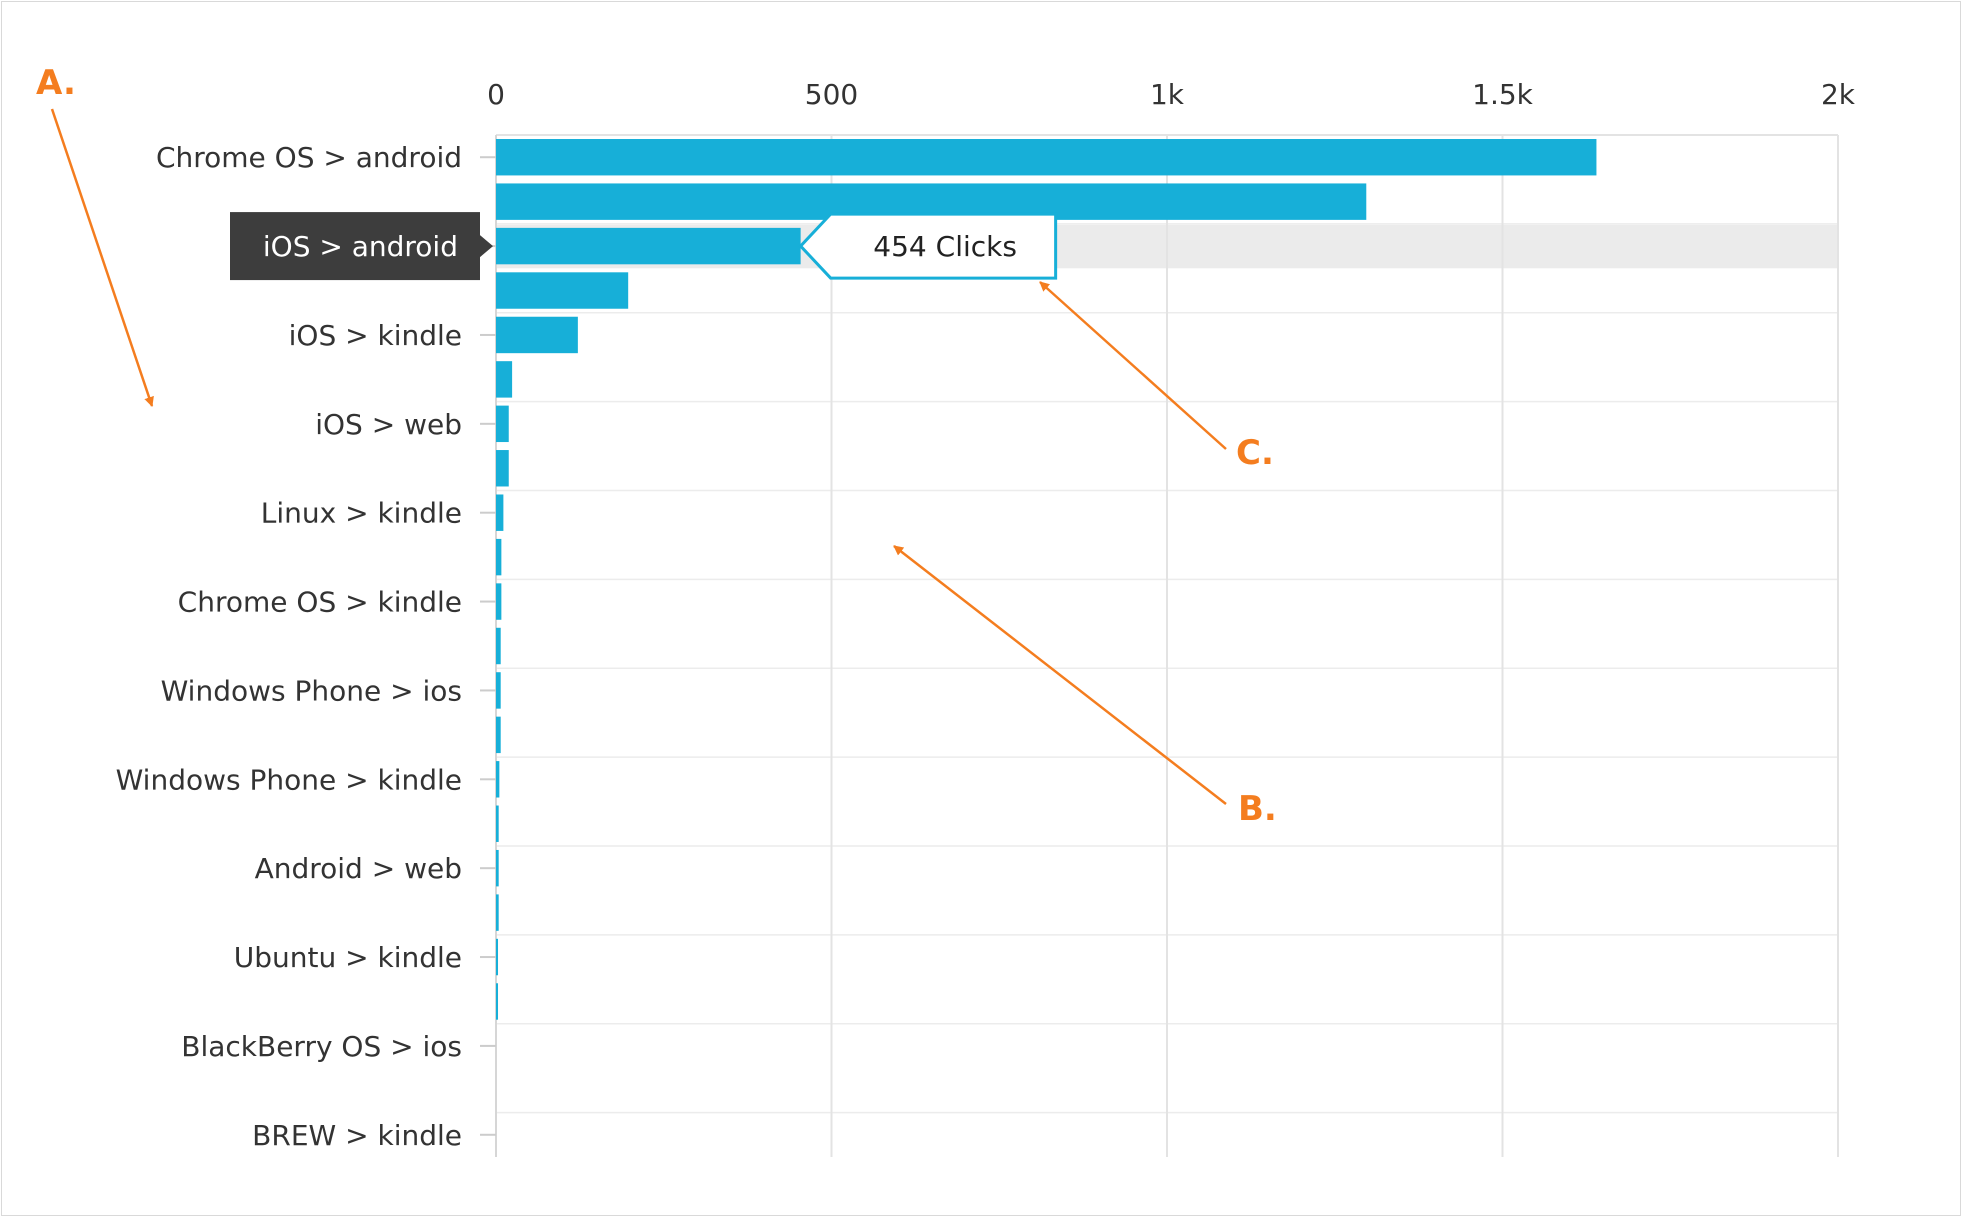 The height and width of the screenshot is (1219, 1964). What do you see at coordinates (1167, 94) in the screenshot?
I see `x-tick-label: 1k` at bounding box center [1167, 94].